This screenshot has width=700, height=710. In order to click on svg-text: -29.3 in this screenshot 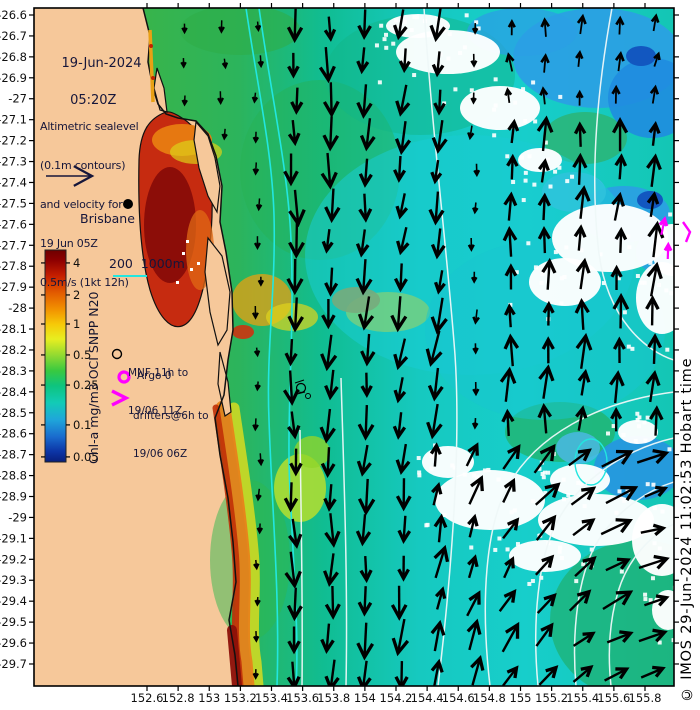, I will do `click(13, 580)`.